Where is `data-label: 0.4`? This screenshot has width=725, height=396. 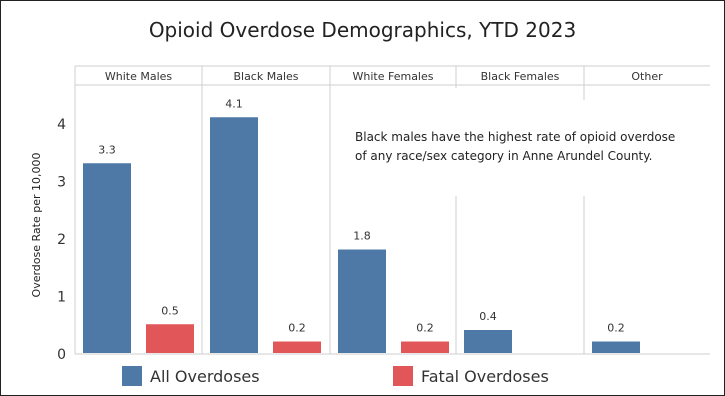
data-label: 0.4 is located at coordinates (488, 316).